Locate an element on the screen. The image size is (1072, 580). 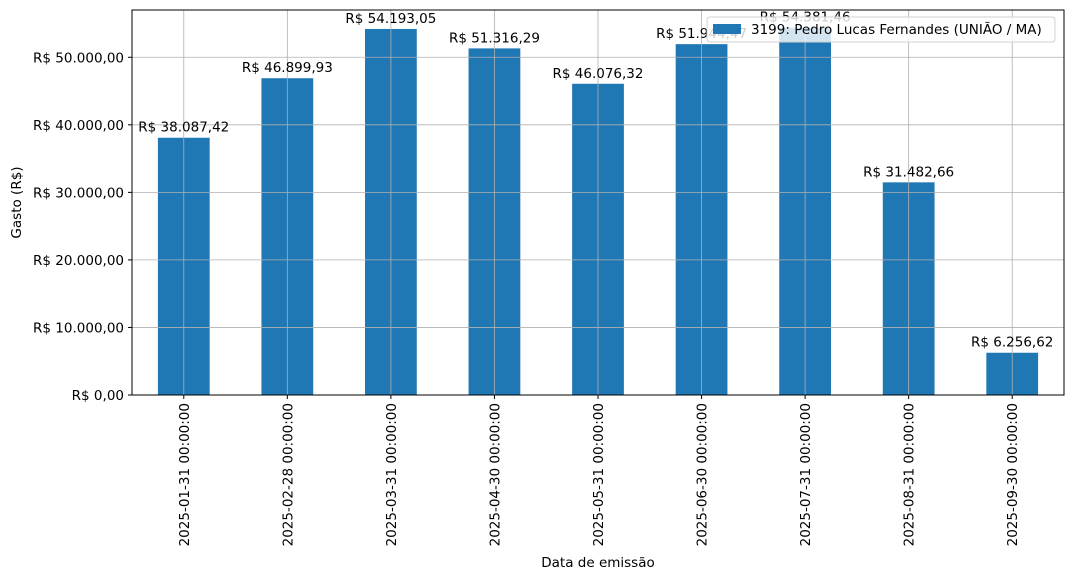
y-tick-label: R$ 30.000,00 is located at coordinates (78, 193).